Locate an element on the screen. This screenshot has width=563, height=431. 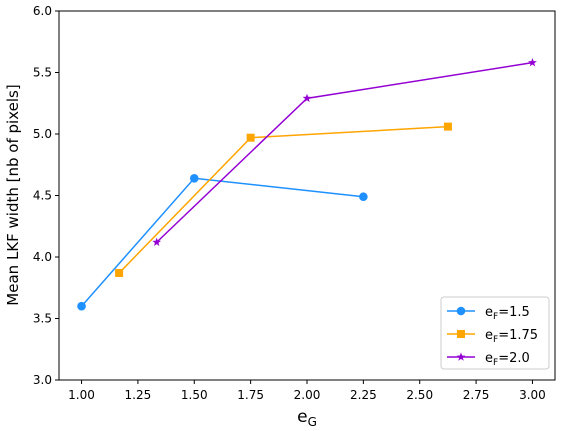
legend-label: eF=1.5 is located at coordinates (507, 313).